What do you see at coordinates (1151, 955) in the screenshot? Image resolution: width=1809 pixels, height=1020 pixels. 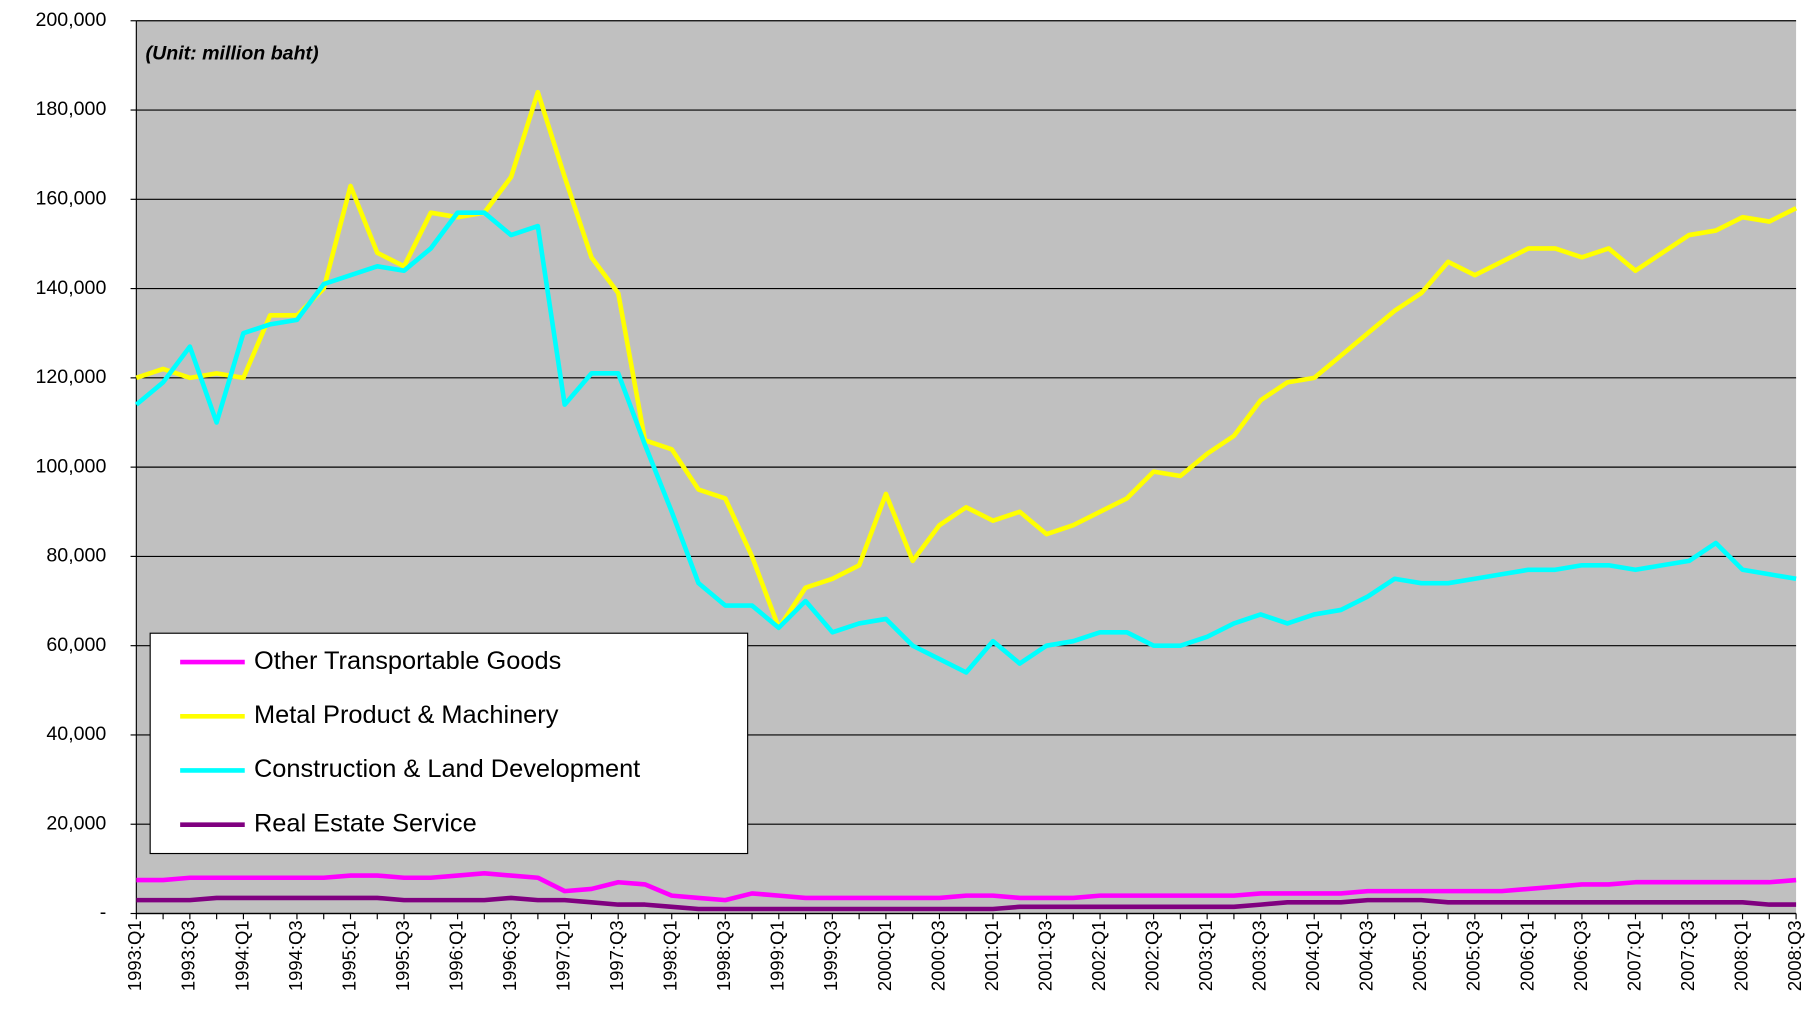 I see `x-tick-label: 2002:Q3` at bounding box center [1151, 955].